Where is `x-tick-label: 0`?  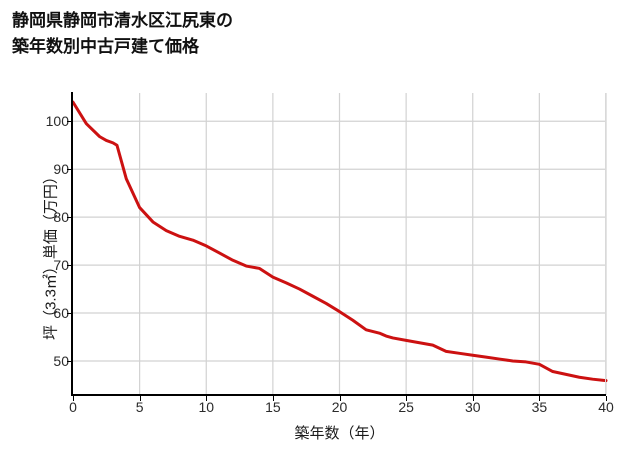 x-tick-label: 0 is located at coordinates (73, 407).